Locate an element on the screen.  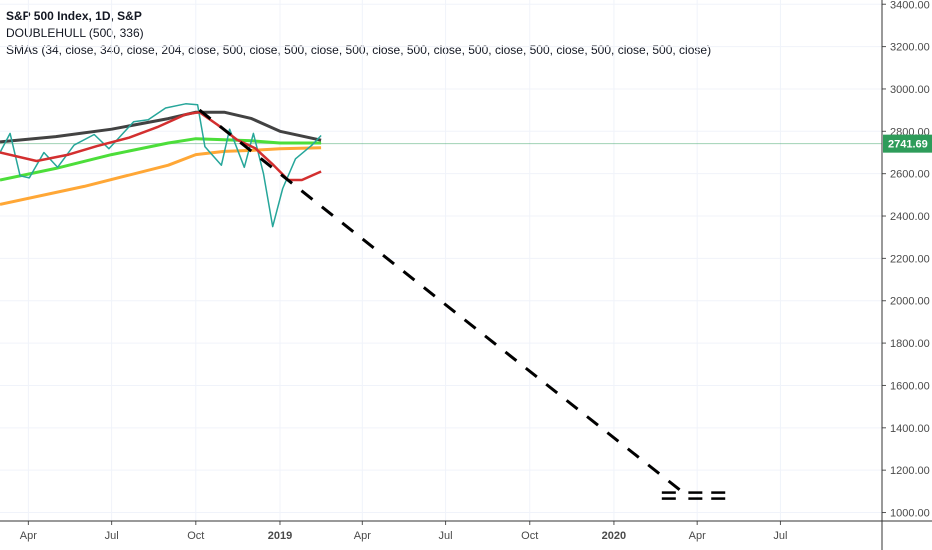
y-tick-label: 1600.00 is located at coordinates (910, 386).